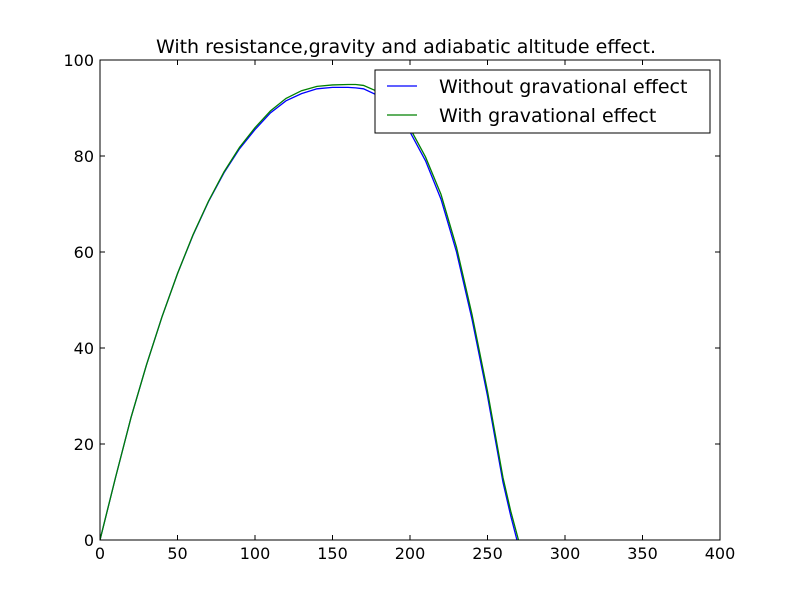 This screenshot has width=800, height=600. What do you see at coordinates (84, 444) in the screenshot?
I see `y-tick-label: 20` at bounding box center [84, 444].